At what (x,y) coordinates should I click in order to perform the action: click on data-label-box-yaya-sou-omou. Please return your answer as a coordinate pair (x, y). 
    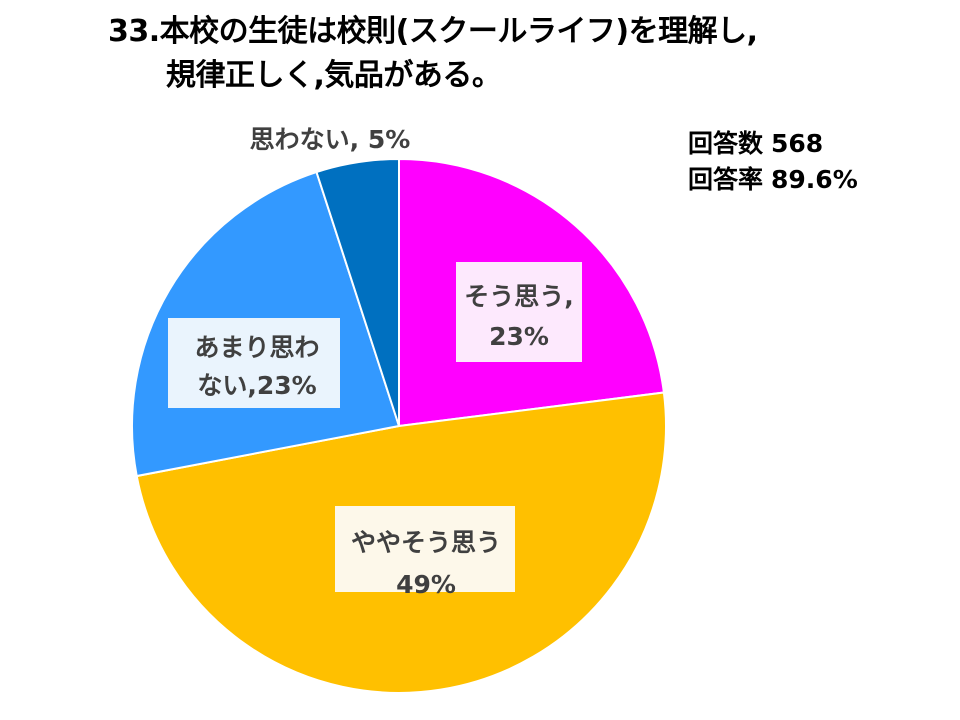
    Looking at the image, I should click on (425, 549).